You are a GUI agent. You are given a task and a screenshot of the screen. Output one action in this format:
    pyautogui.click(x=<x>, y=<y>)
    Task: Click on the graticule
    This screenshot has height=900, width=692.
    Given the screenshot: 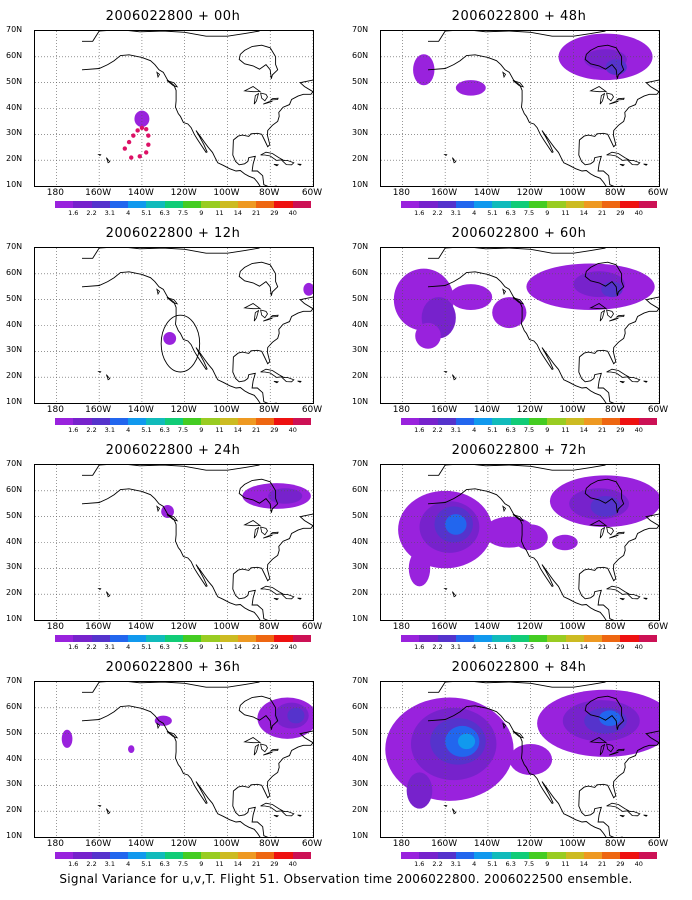 What is the action you would take?
    pyautogui.click(x=520, y=108)
    